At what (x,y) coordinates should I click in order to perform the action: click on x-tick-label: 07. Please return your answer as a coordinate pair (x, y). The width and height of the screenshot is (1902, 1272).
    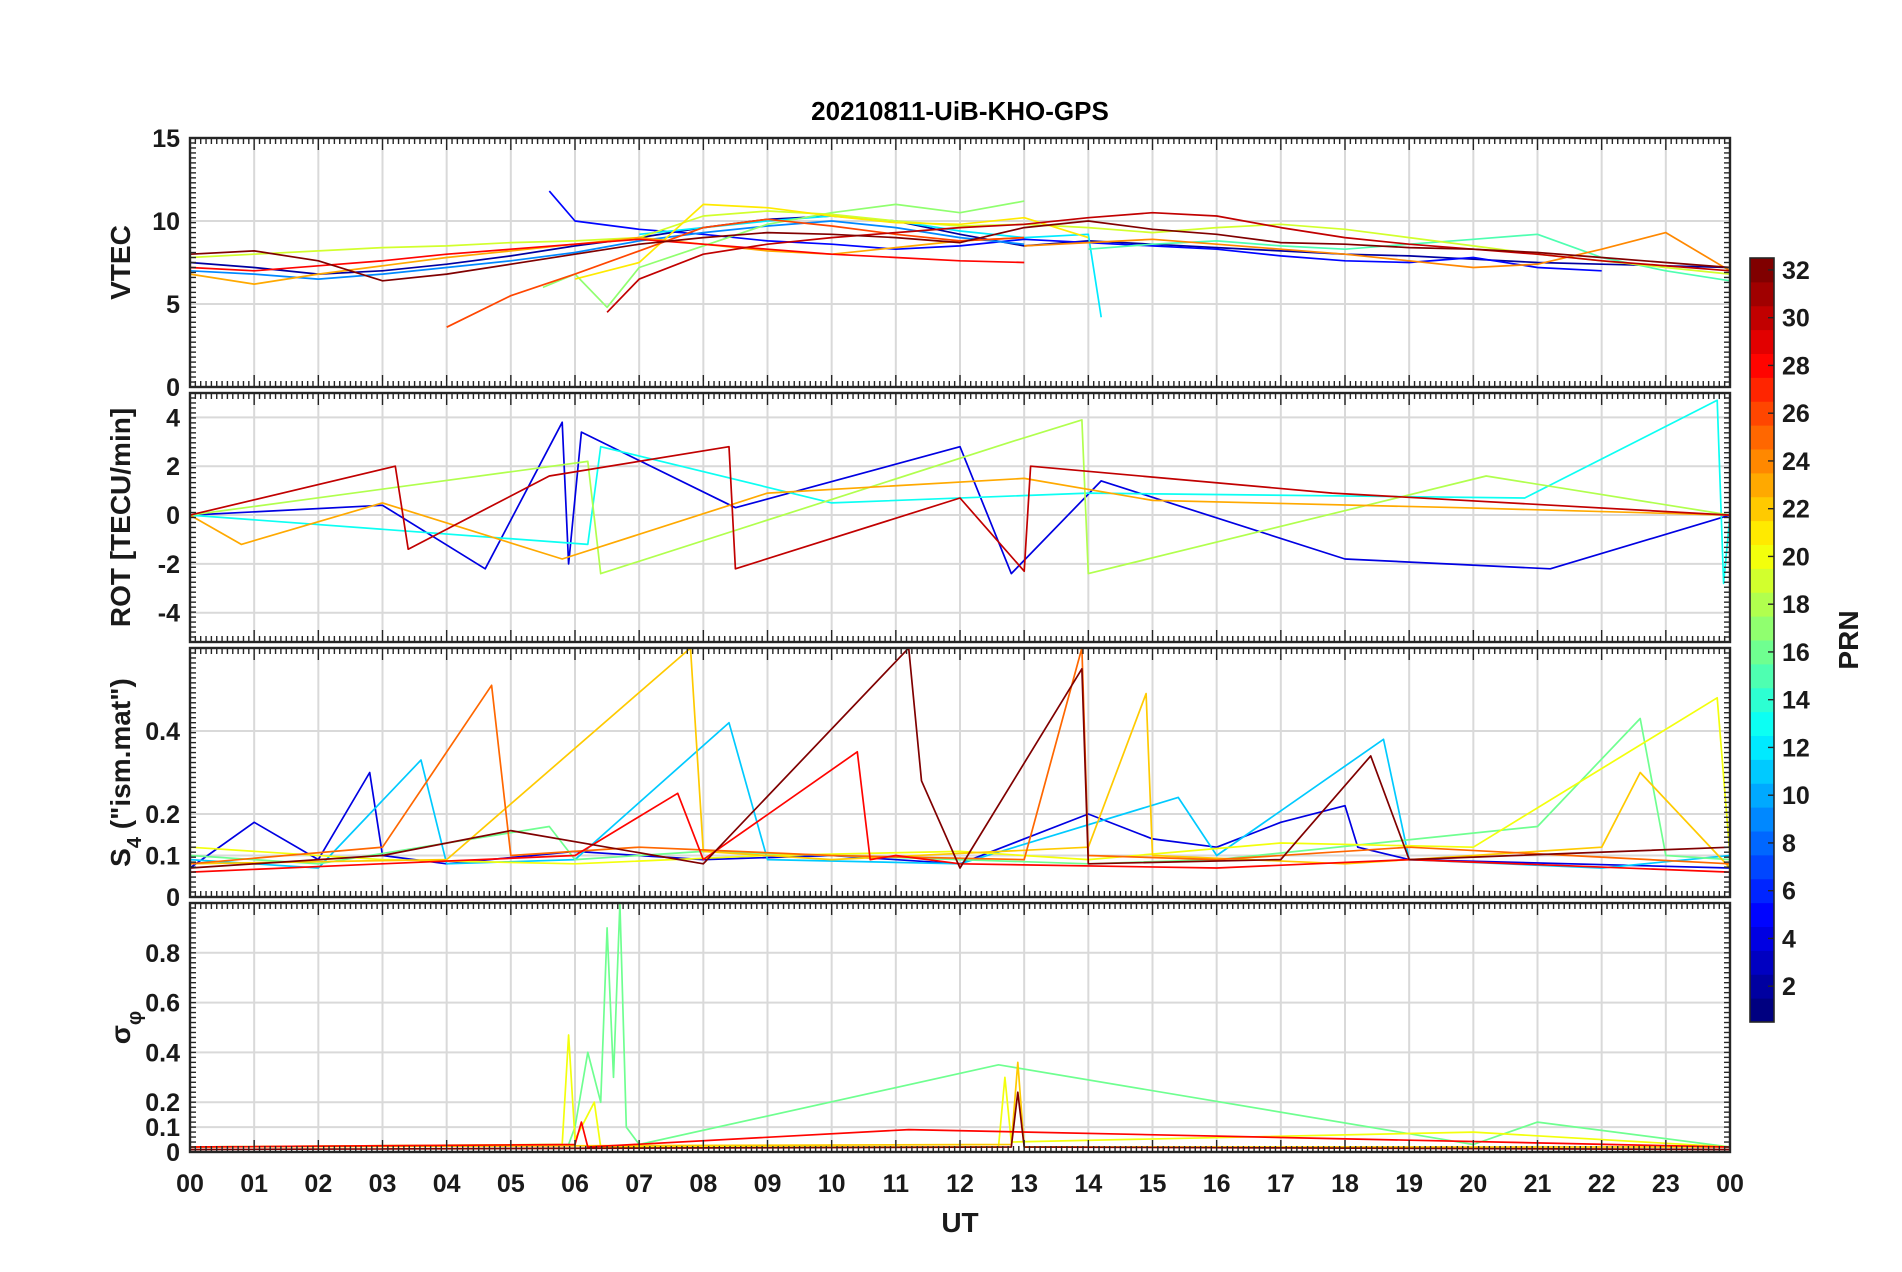
    Looking at the image, I should click on (639, 1184).